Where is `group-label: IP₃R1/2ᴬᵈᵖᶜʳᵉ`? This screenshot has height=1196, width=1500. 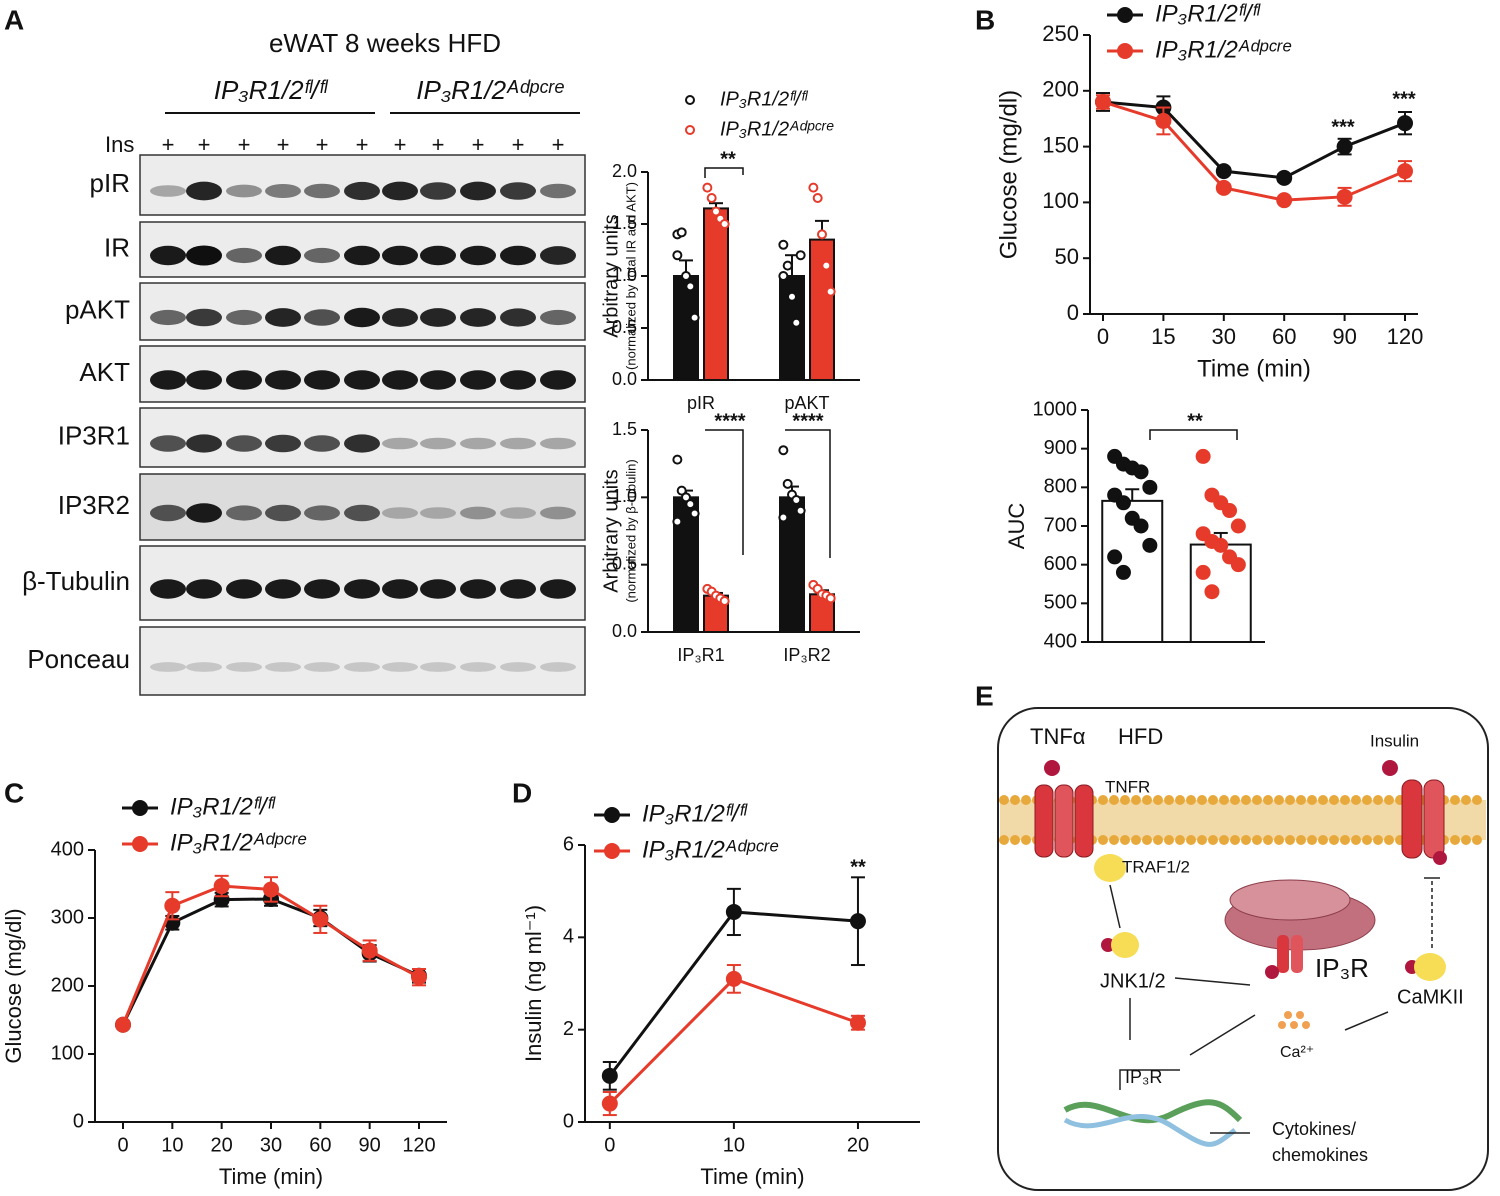 group-label: IP₃R1/2ᴬᵈᵖᶜʳᵉ is located at coordinates (490, 90).